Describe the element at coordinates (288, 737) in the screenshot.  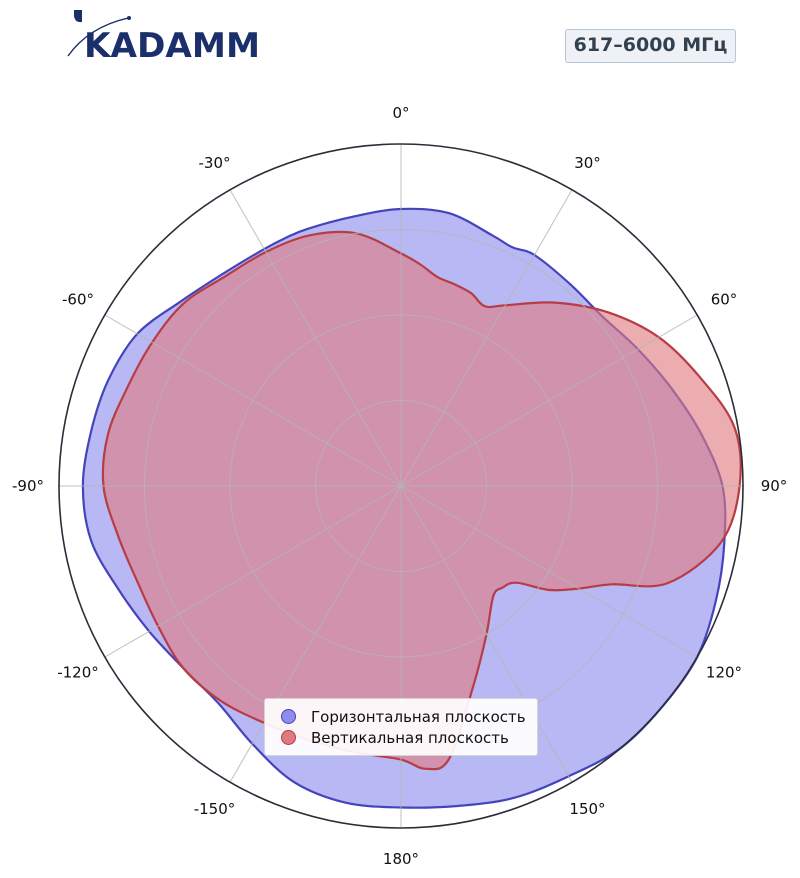
I see `legend-swatch-vertical` at that location.